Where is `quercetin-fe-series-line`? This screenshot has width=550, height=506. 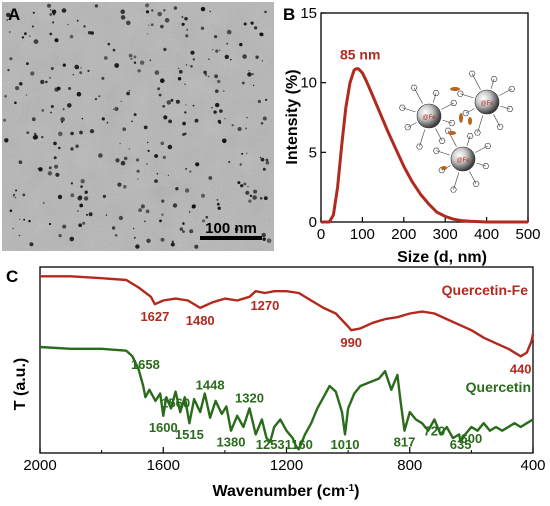 quercetin-fe-series-line is located at coordinates (287, 316).